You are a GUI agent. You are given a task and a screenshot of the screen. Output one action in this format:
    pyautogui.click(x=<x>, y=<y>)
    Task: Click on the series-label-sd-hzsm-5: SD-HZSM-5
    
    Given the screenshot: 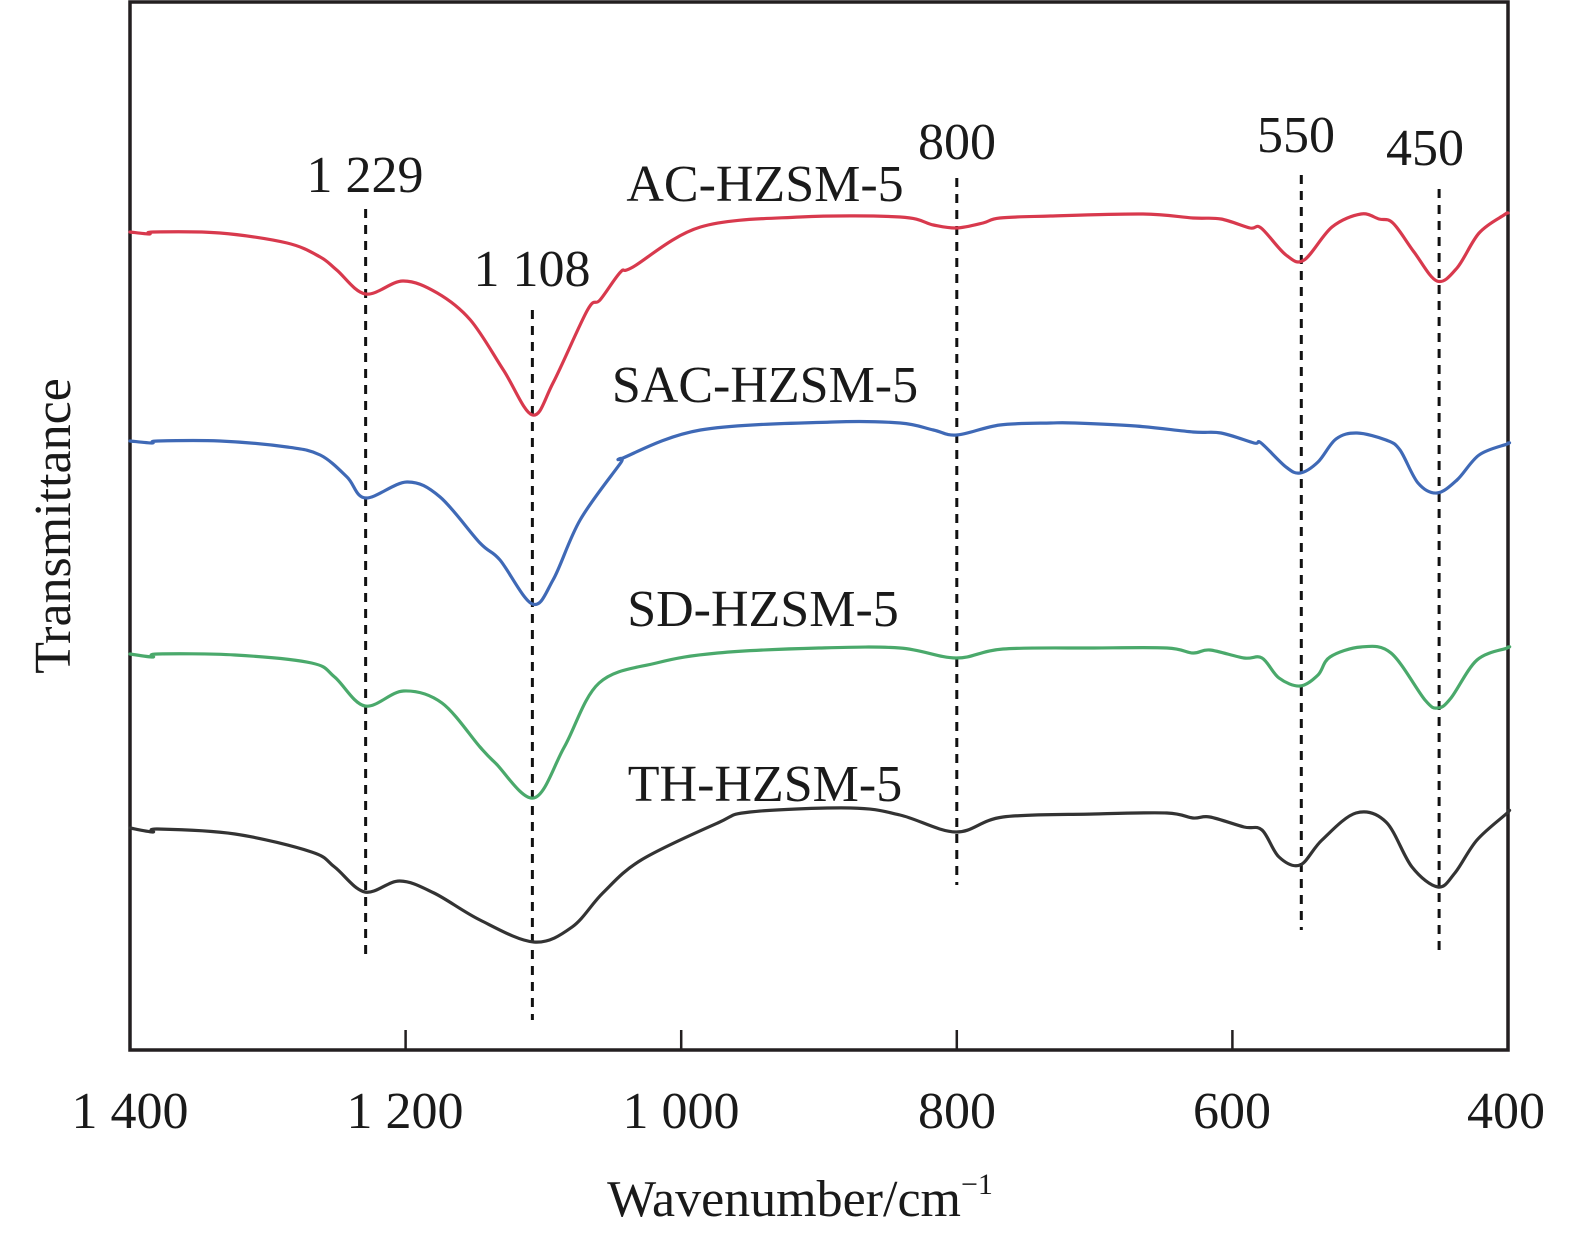 What is the action you would take?
    pyautogui.click(x=763, y=609)
    